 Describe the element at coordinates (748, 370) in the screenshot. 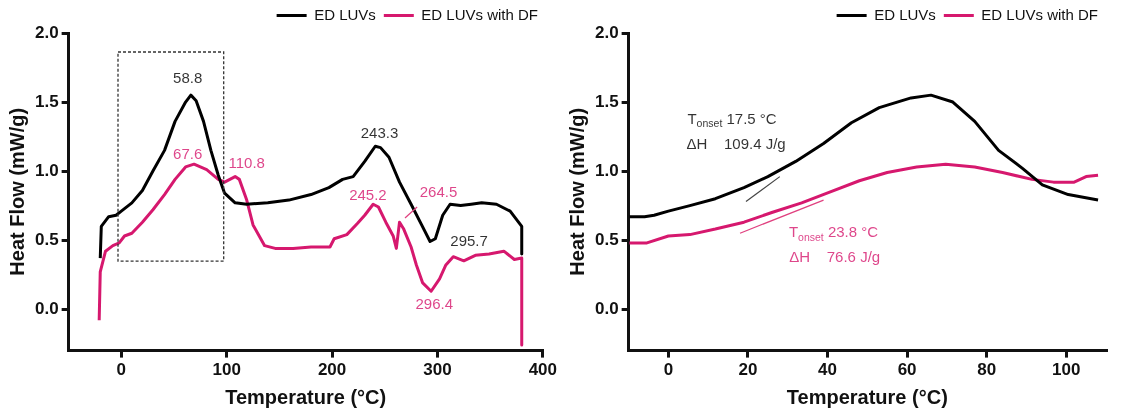

I see `x-tick-label: 20` at that location.